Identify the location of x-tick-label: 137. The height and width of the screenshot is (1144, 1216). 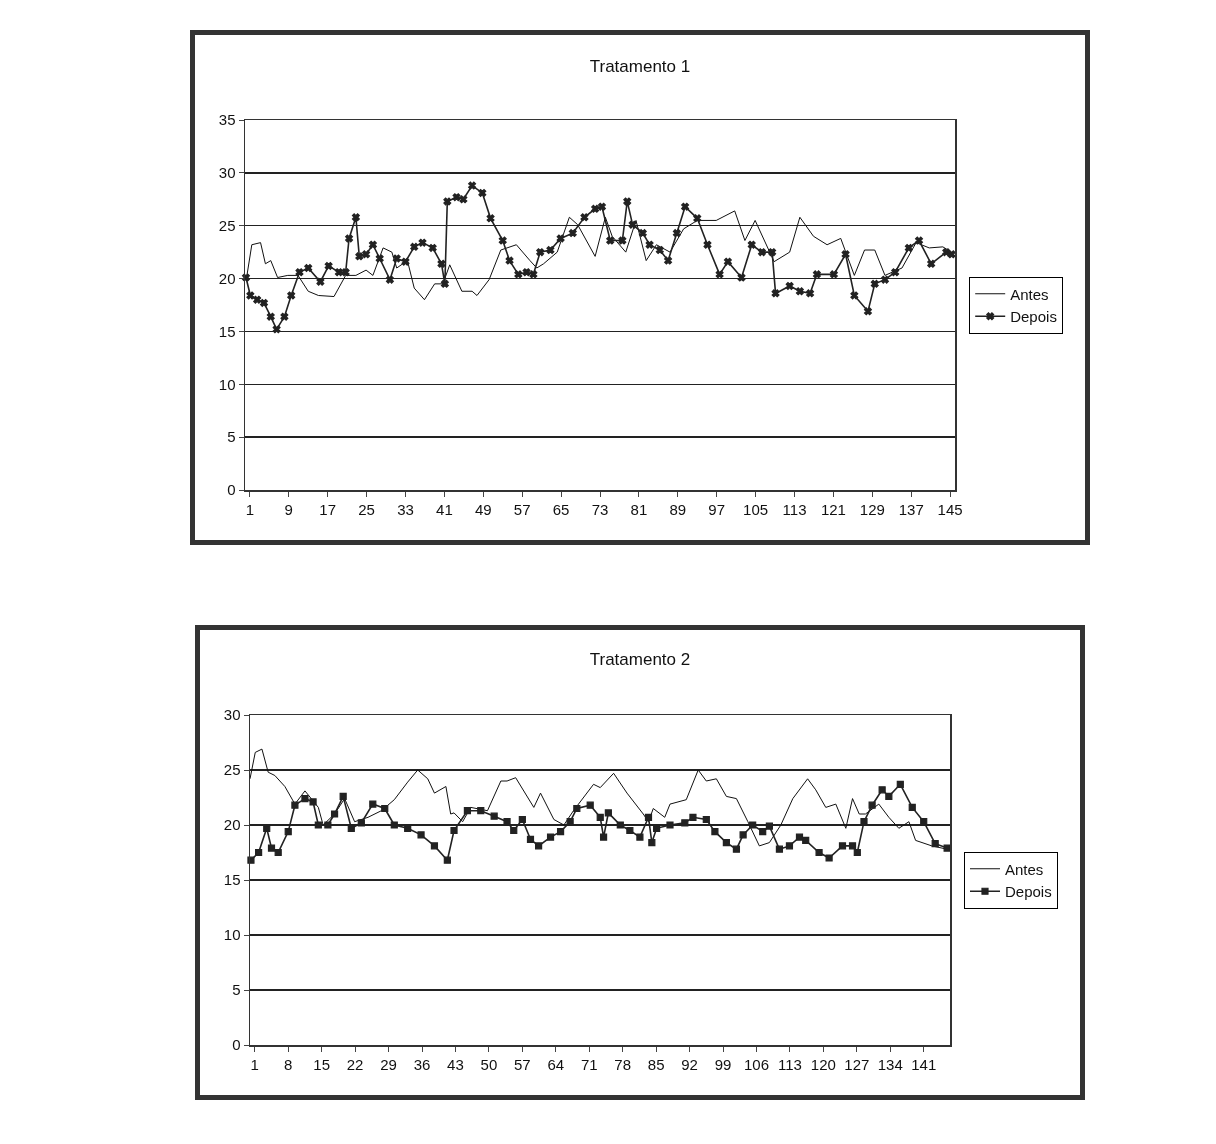
(911, 509).